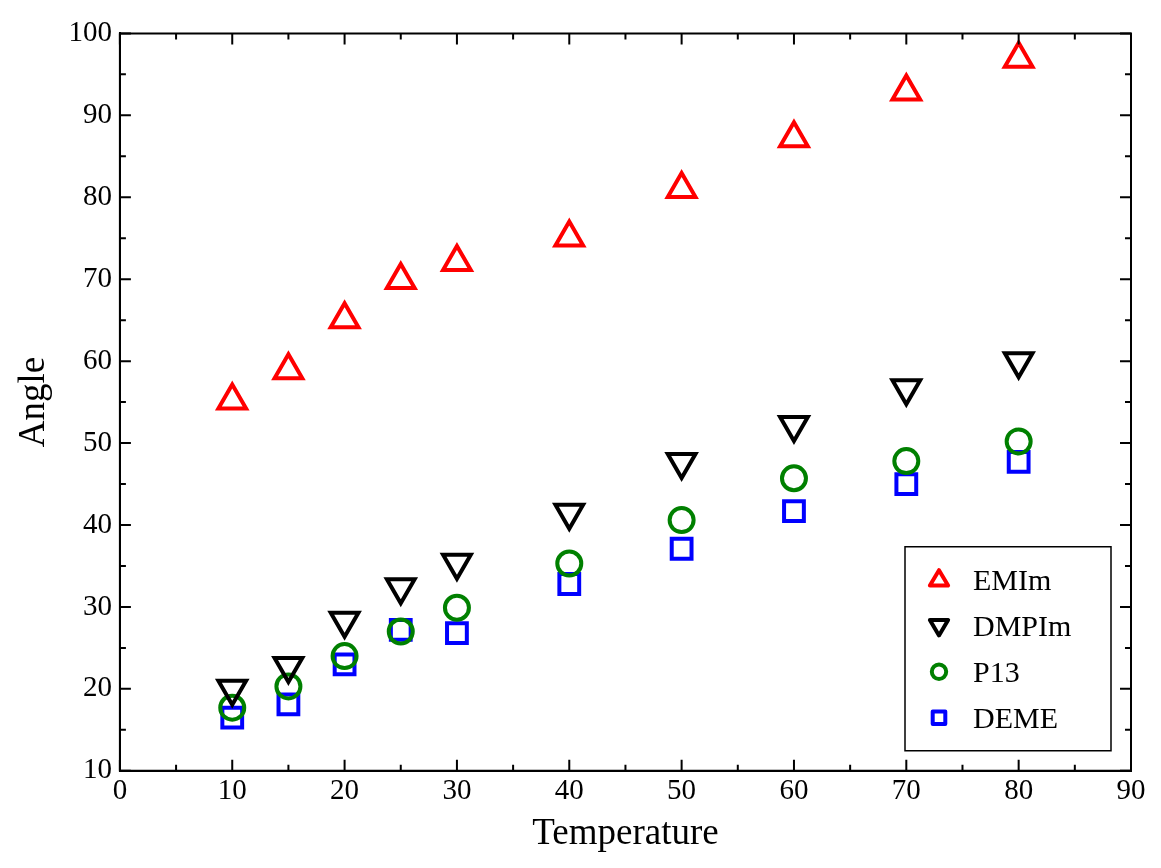 The height and width of the screenshot is (868, 1161). Describe the element at coordinates (31, 402) in the screenshot. I see `y-axis-title: Angle` at that location.